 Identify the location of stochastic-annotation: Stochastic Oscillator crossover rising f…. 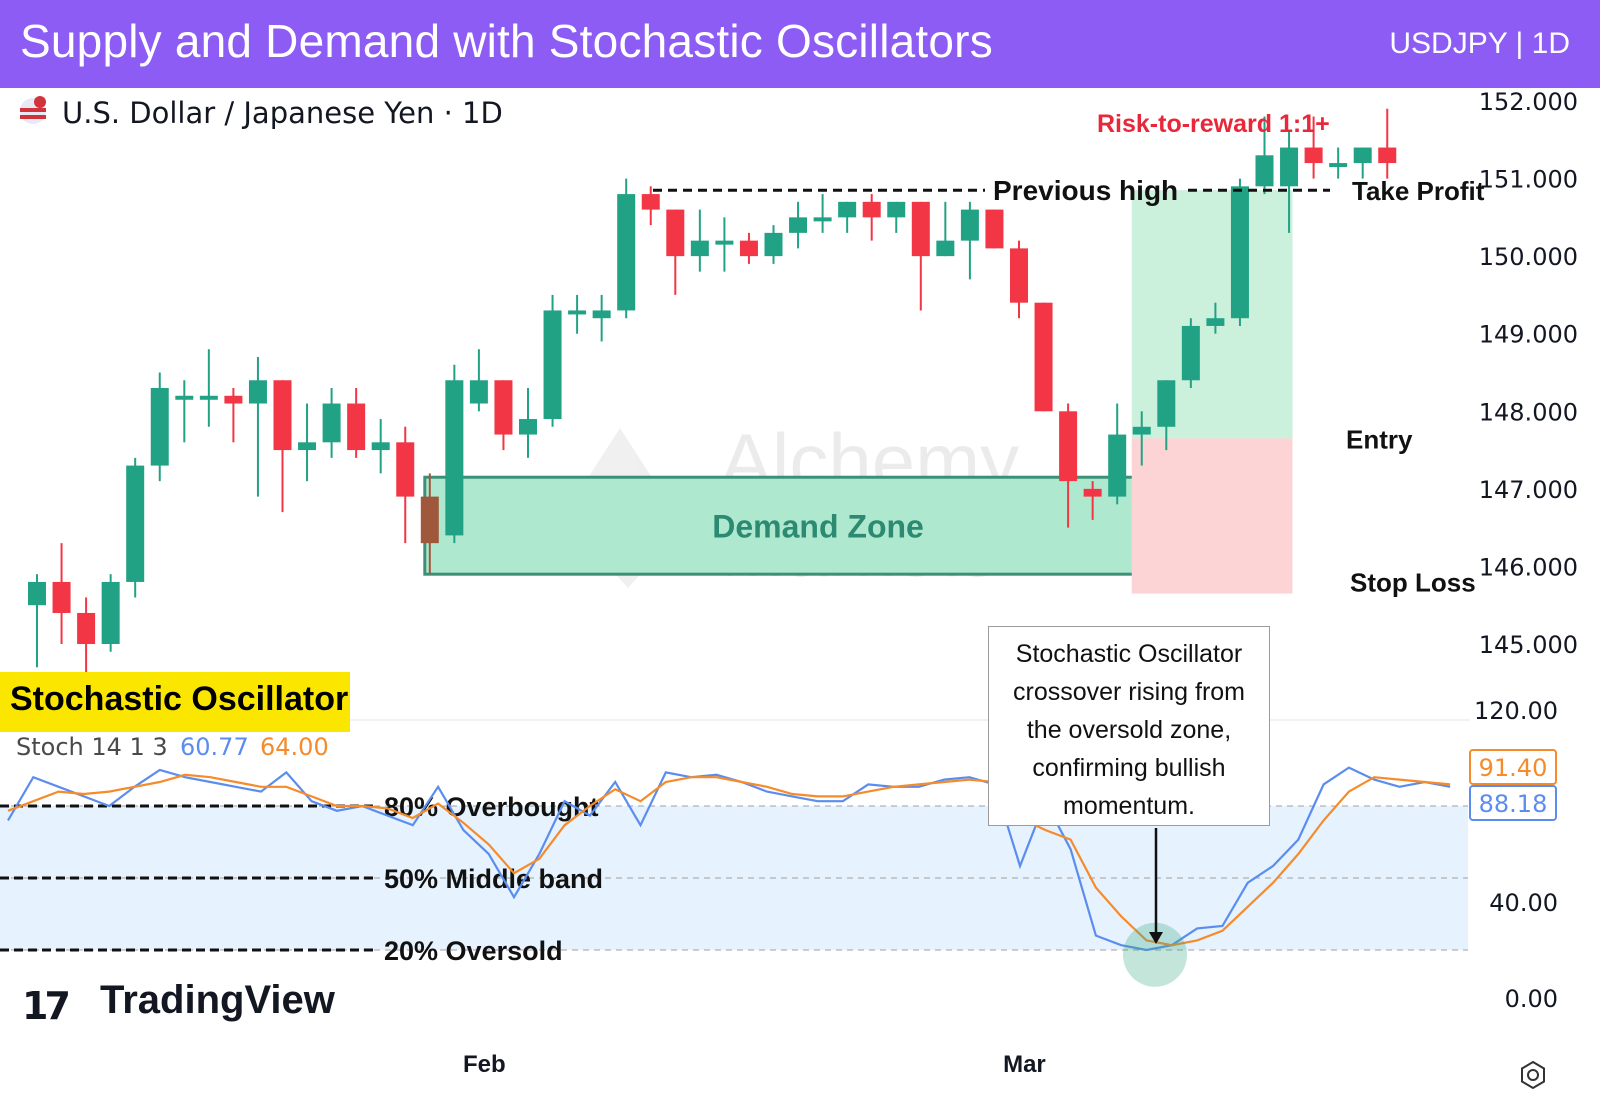
(1129, 726).